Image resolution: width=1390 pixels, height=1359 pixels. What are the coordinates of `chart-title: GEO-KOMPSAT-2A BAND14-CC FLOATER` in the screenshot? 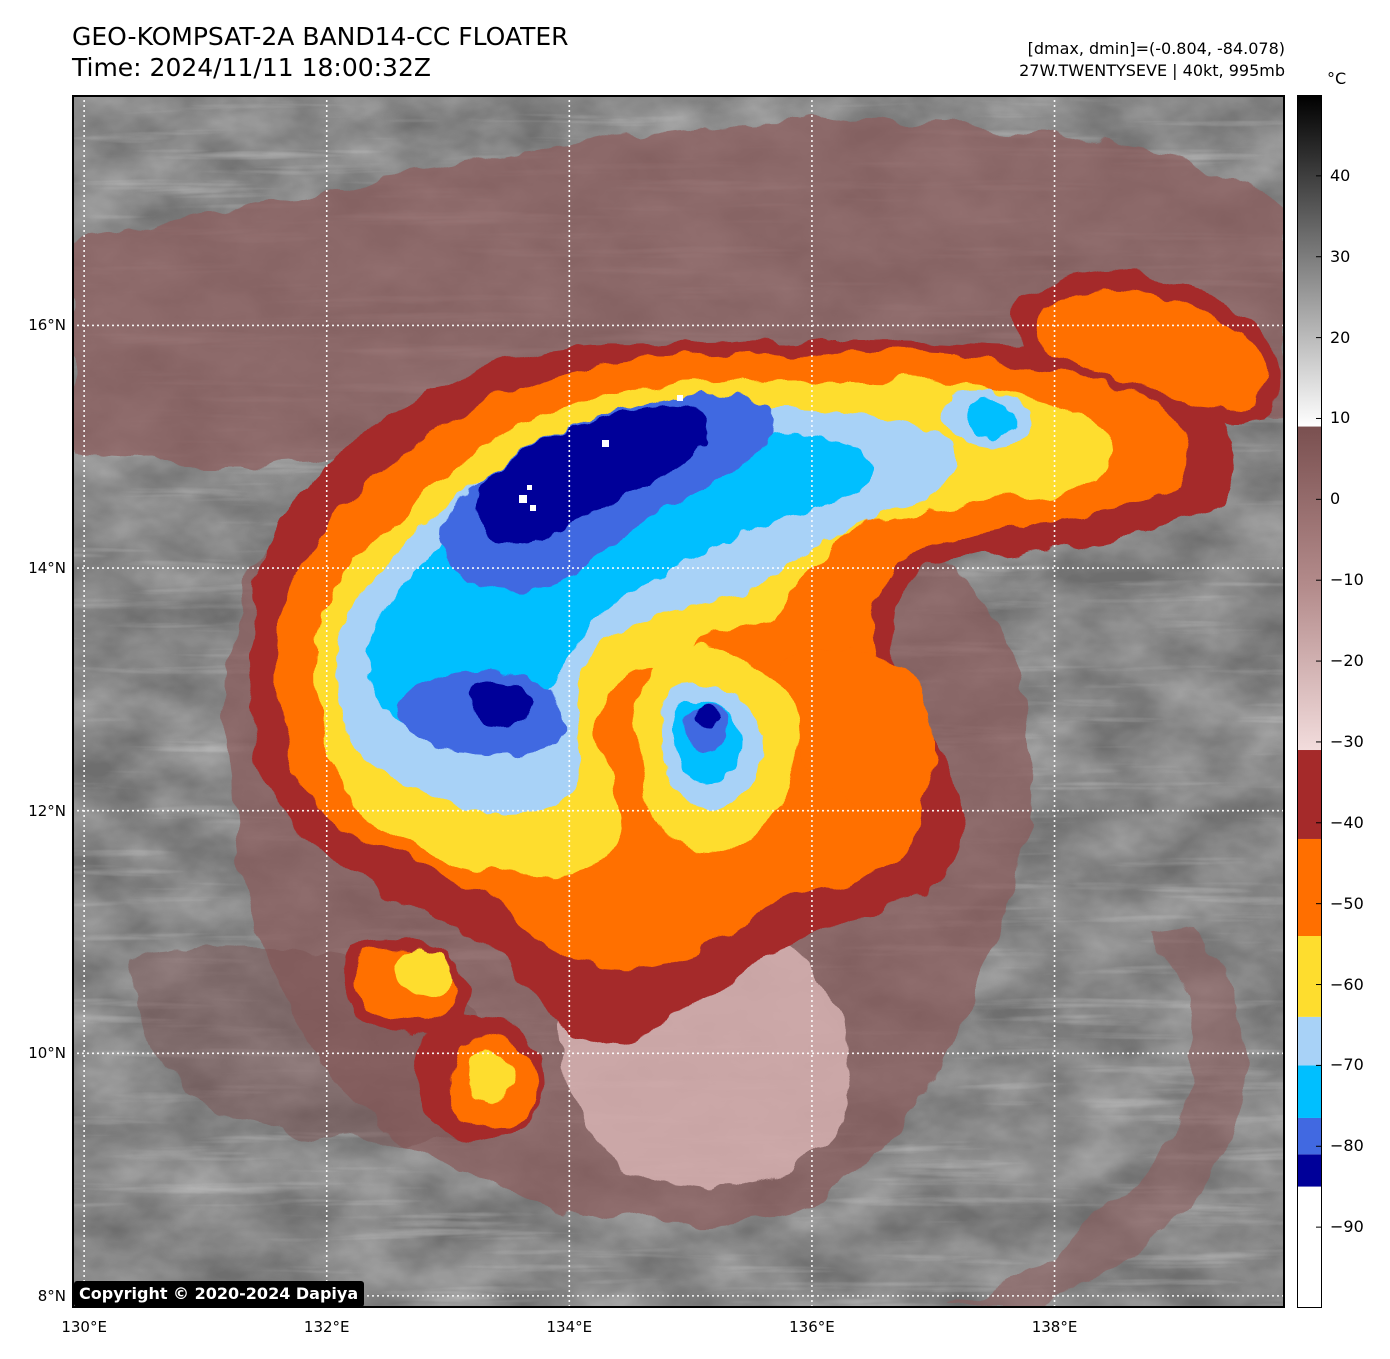 It's located at (320, 36).